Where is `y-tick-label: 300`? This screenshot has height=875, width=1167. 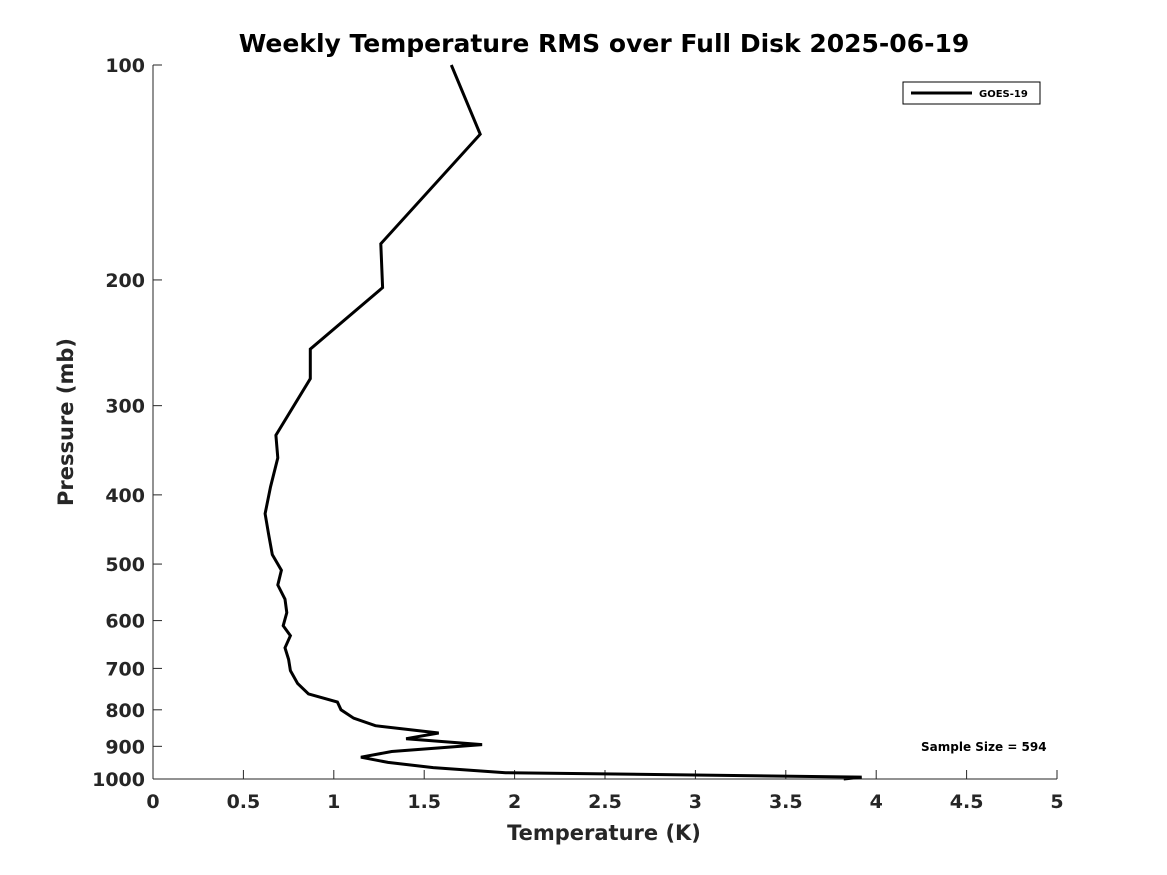 y-tick-label: 300 is located at coordinates (125, 407).